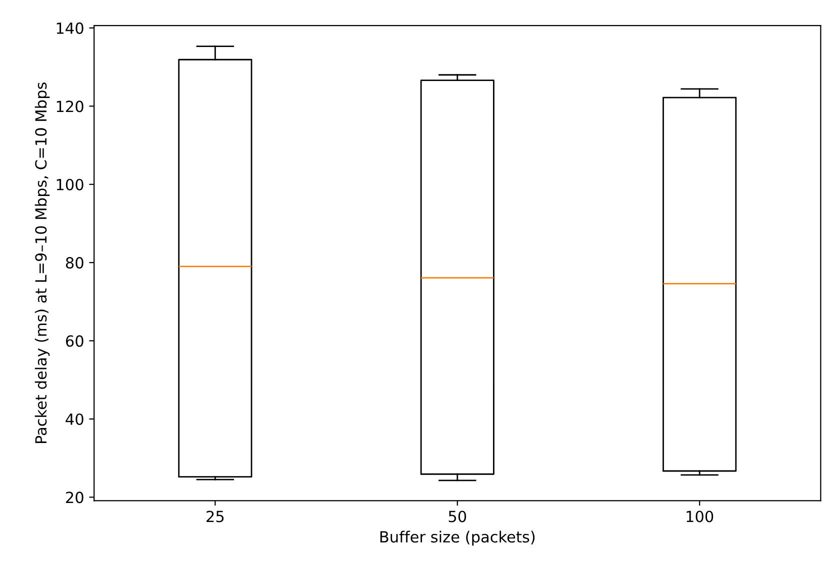 Image resolution: width=840 pixels, height=569 pixels. Describe the element at coordinates (457, 538) in the screenshot. I see `x-axis-title: Buffer size (packets)` at that location.